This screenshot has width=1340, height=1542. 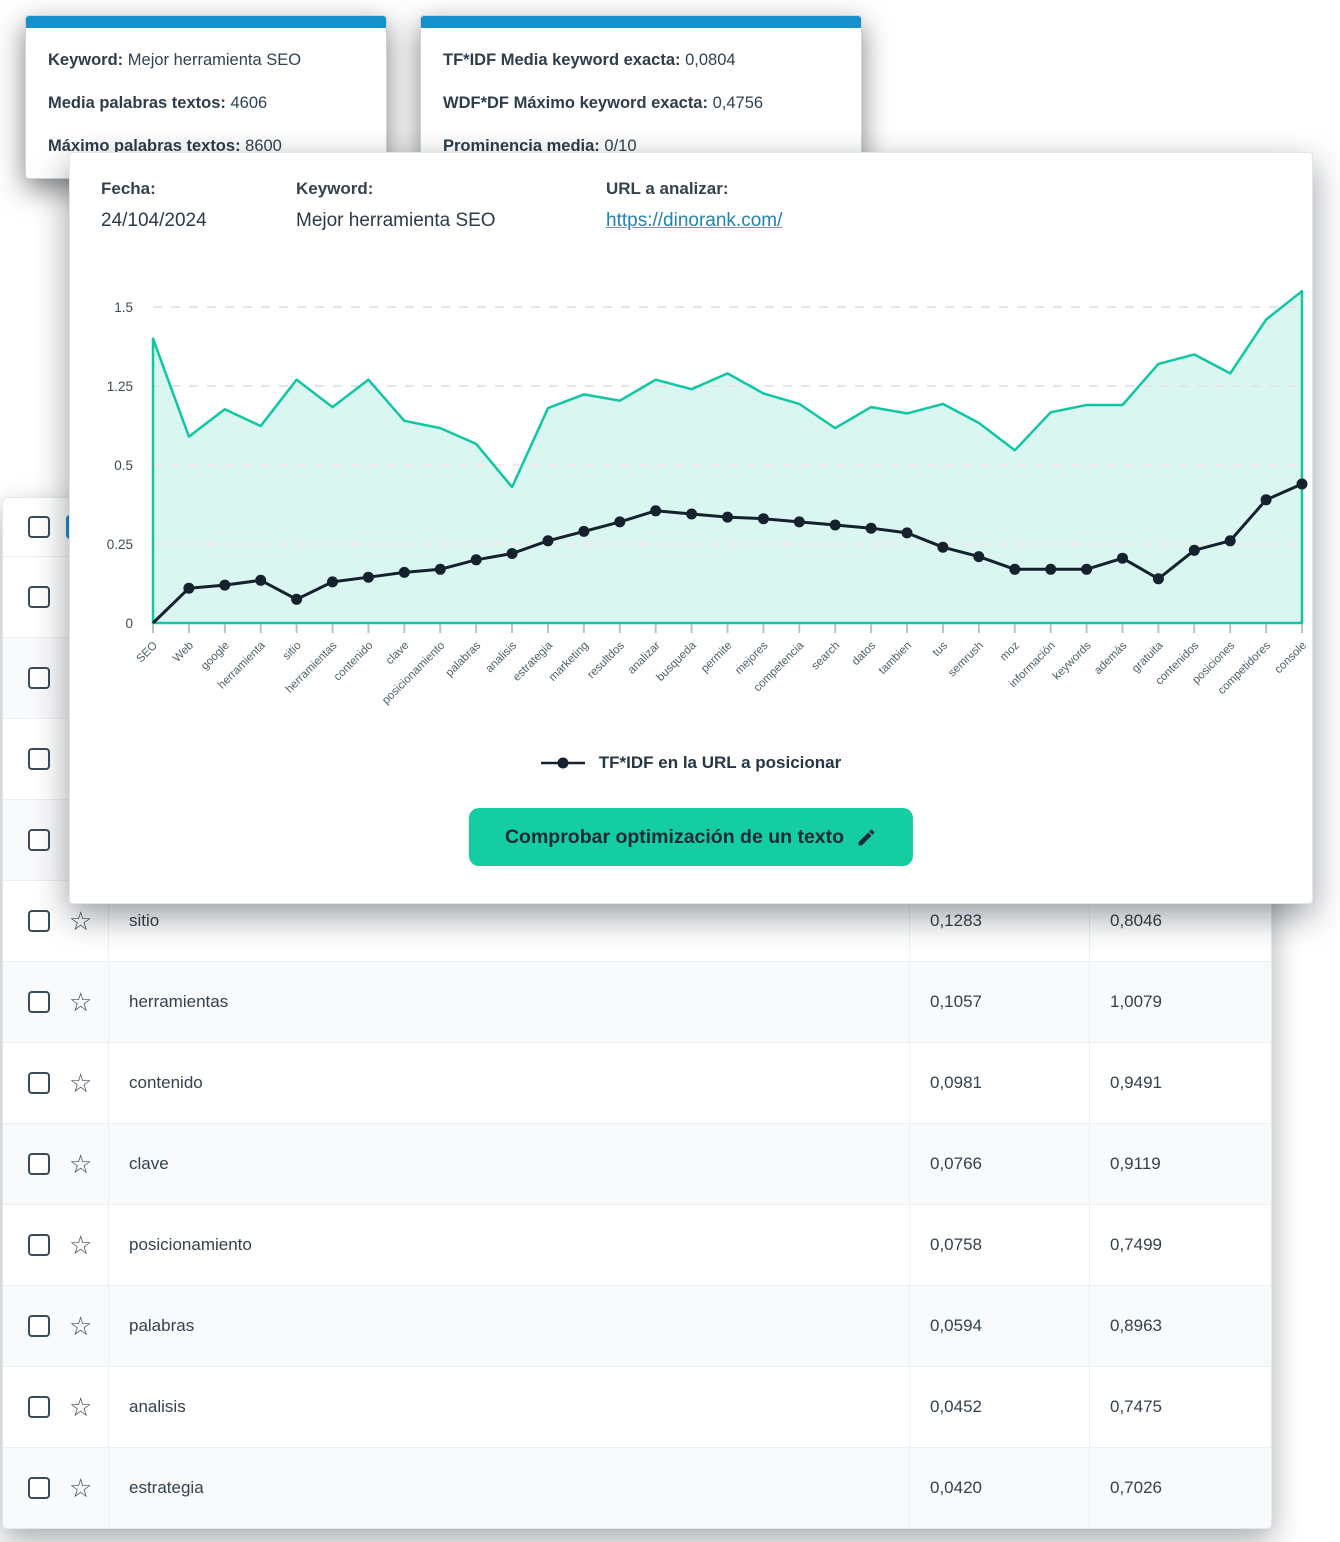 What do you see at coordinates (1010, 651) in the screenshot?
I see `svg-text: moz` at bounding box center [1010, 651].